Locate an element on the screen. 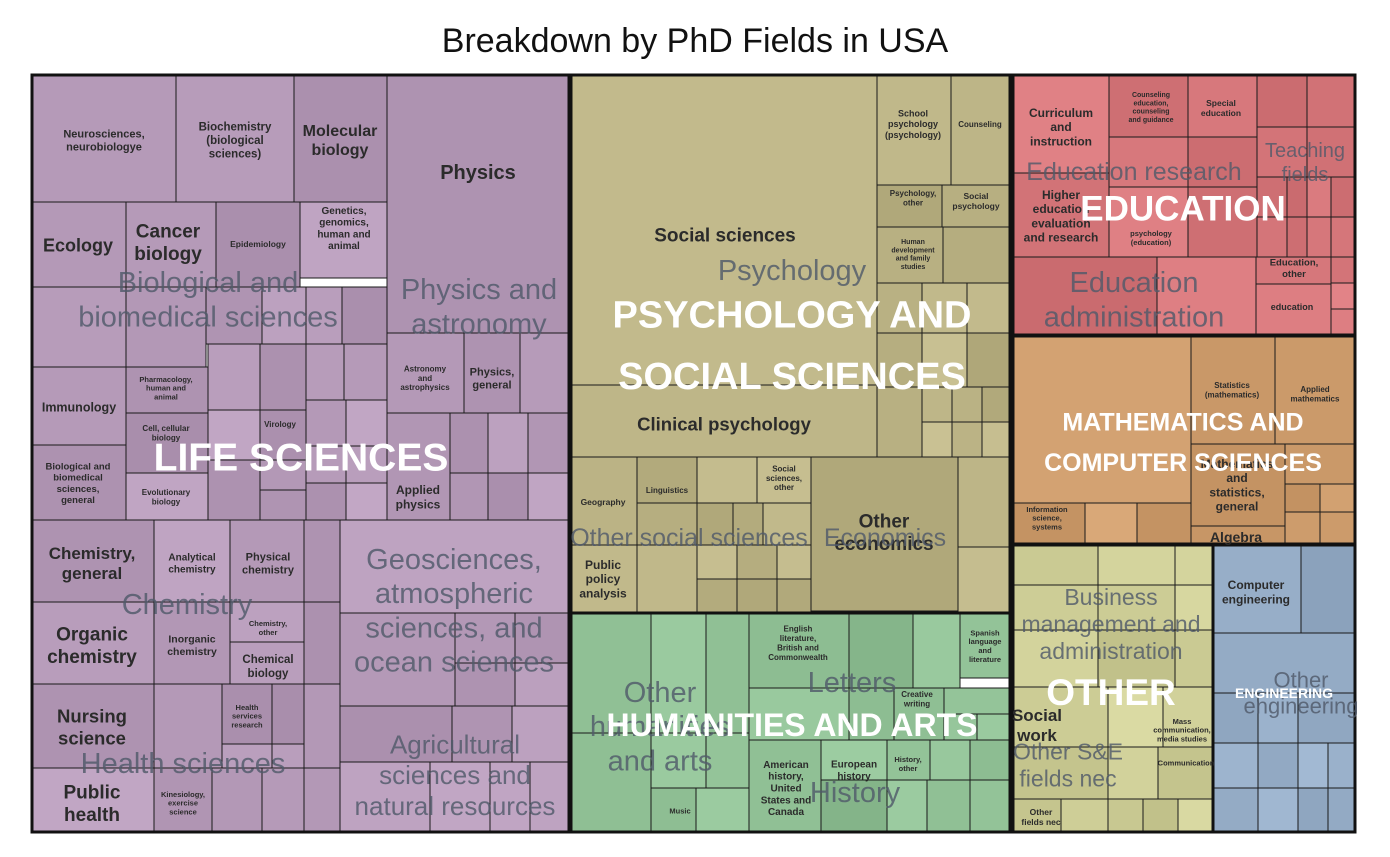 This screenshot has width=1390, height=857. group-label: PSYCHOLOGY AND SOCIAL SCIENCES is located at coordinates (792, 347).